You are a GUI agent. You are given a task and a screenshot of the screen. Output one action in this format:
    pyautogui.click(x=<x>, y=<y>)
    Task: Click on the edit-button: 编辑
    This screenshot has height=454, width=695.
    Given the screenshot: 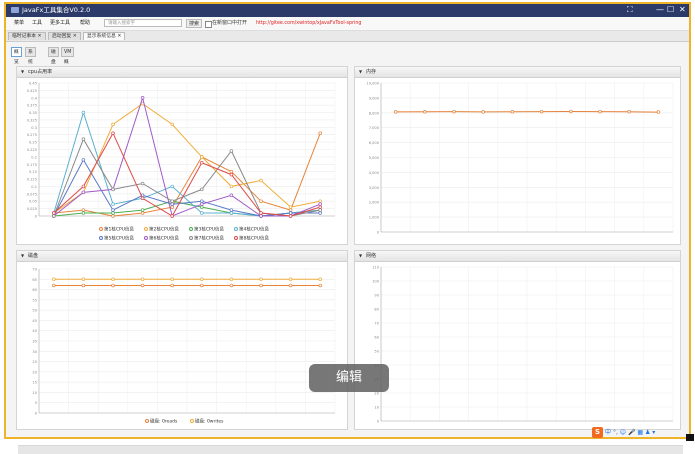 What is the action you would take?
    pyautogui.click(x=349, y=378)
    